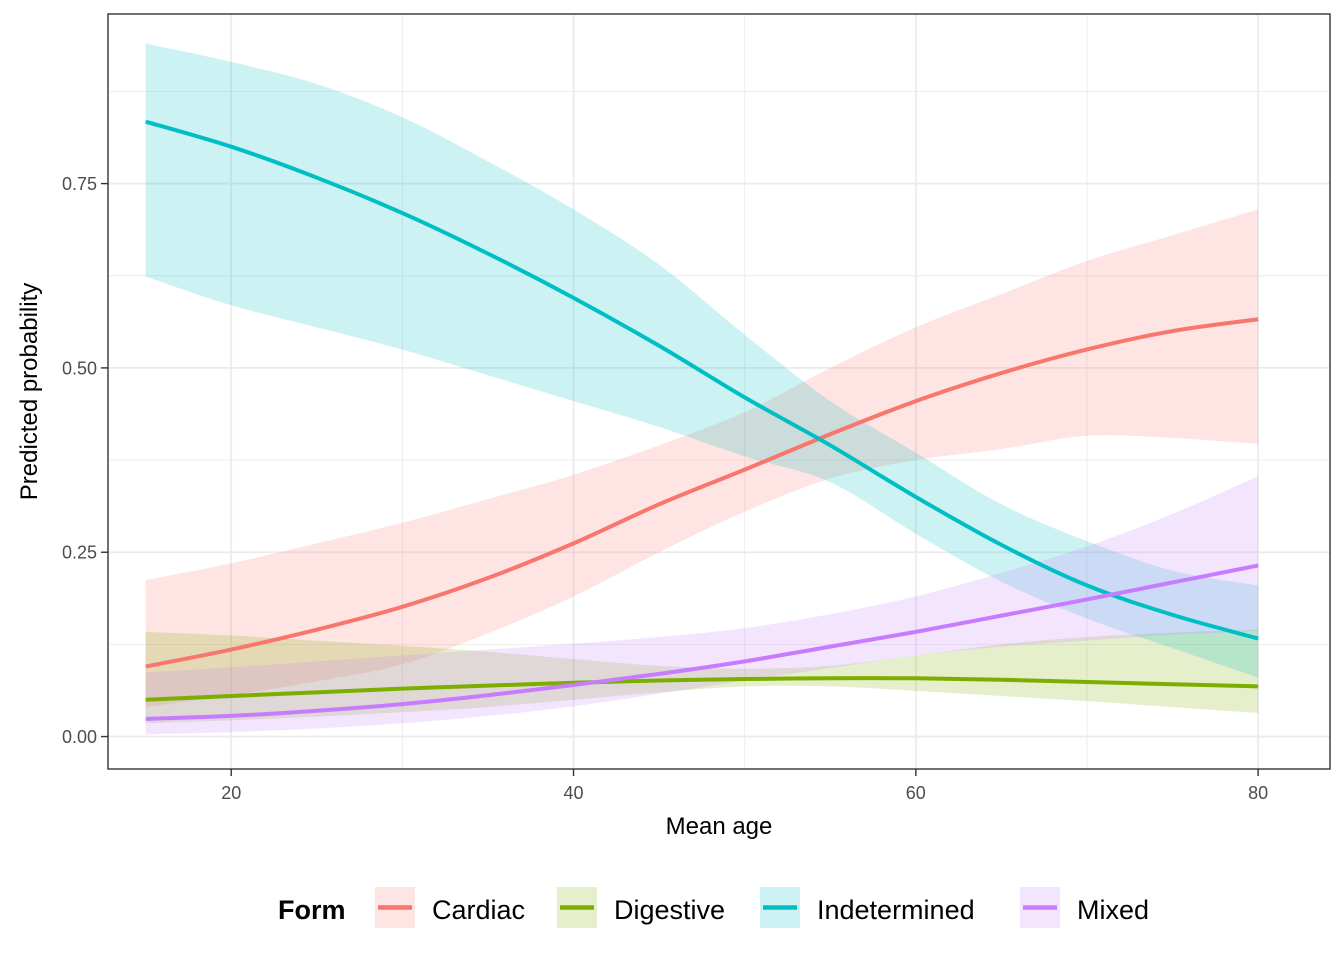 This screenshot has height=965, width=1344. I want to click on legend-label-mixed: Mixed, so click(1113, 910).